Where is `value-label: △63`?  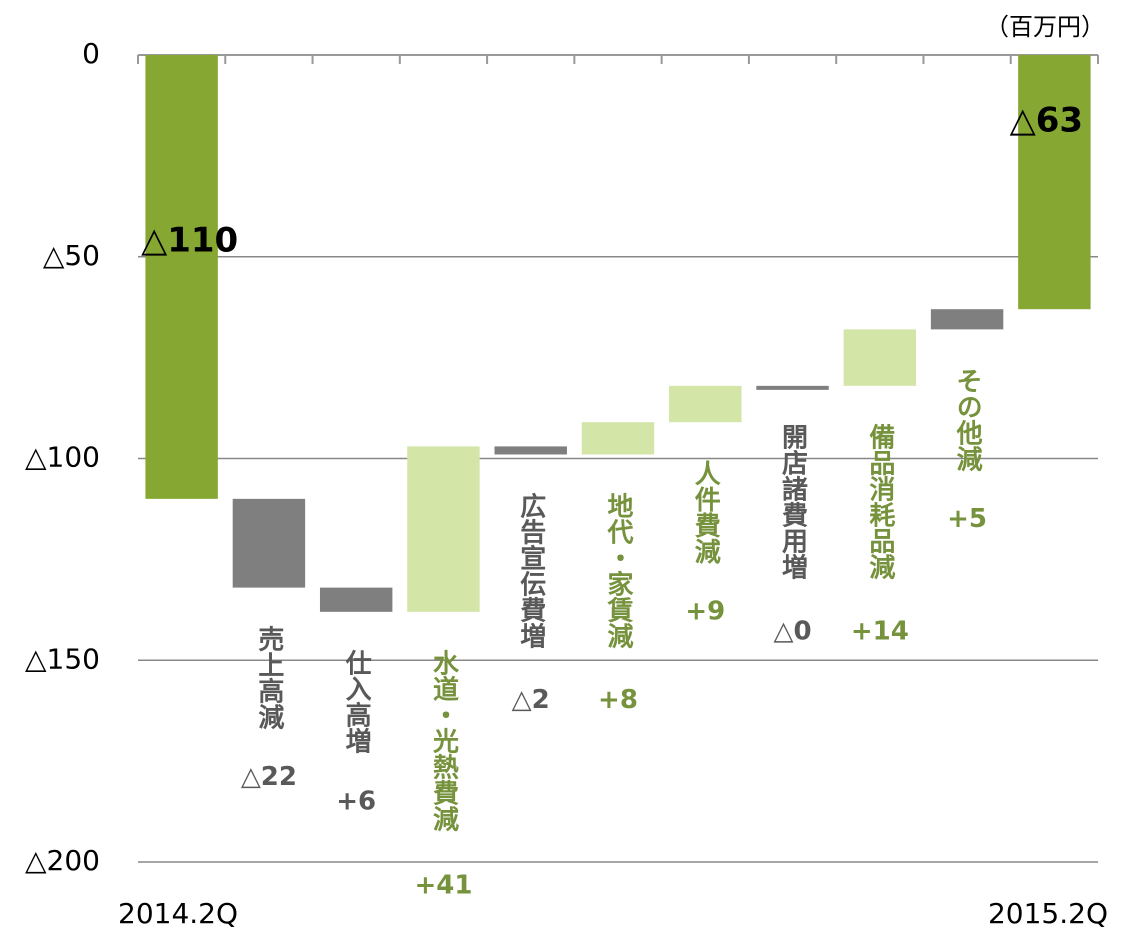
value-label: △63 is located at coordinates (1046, 121).